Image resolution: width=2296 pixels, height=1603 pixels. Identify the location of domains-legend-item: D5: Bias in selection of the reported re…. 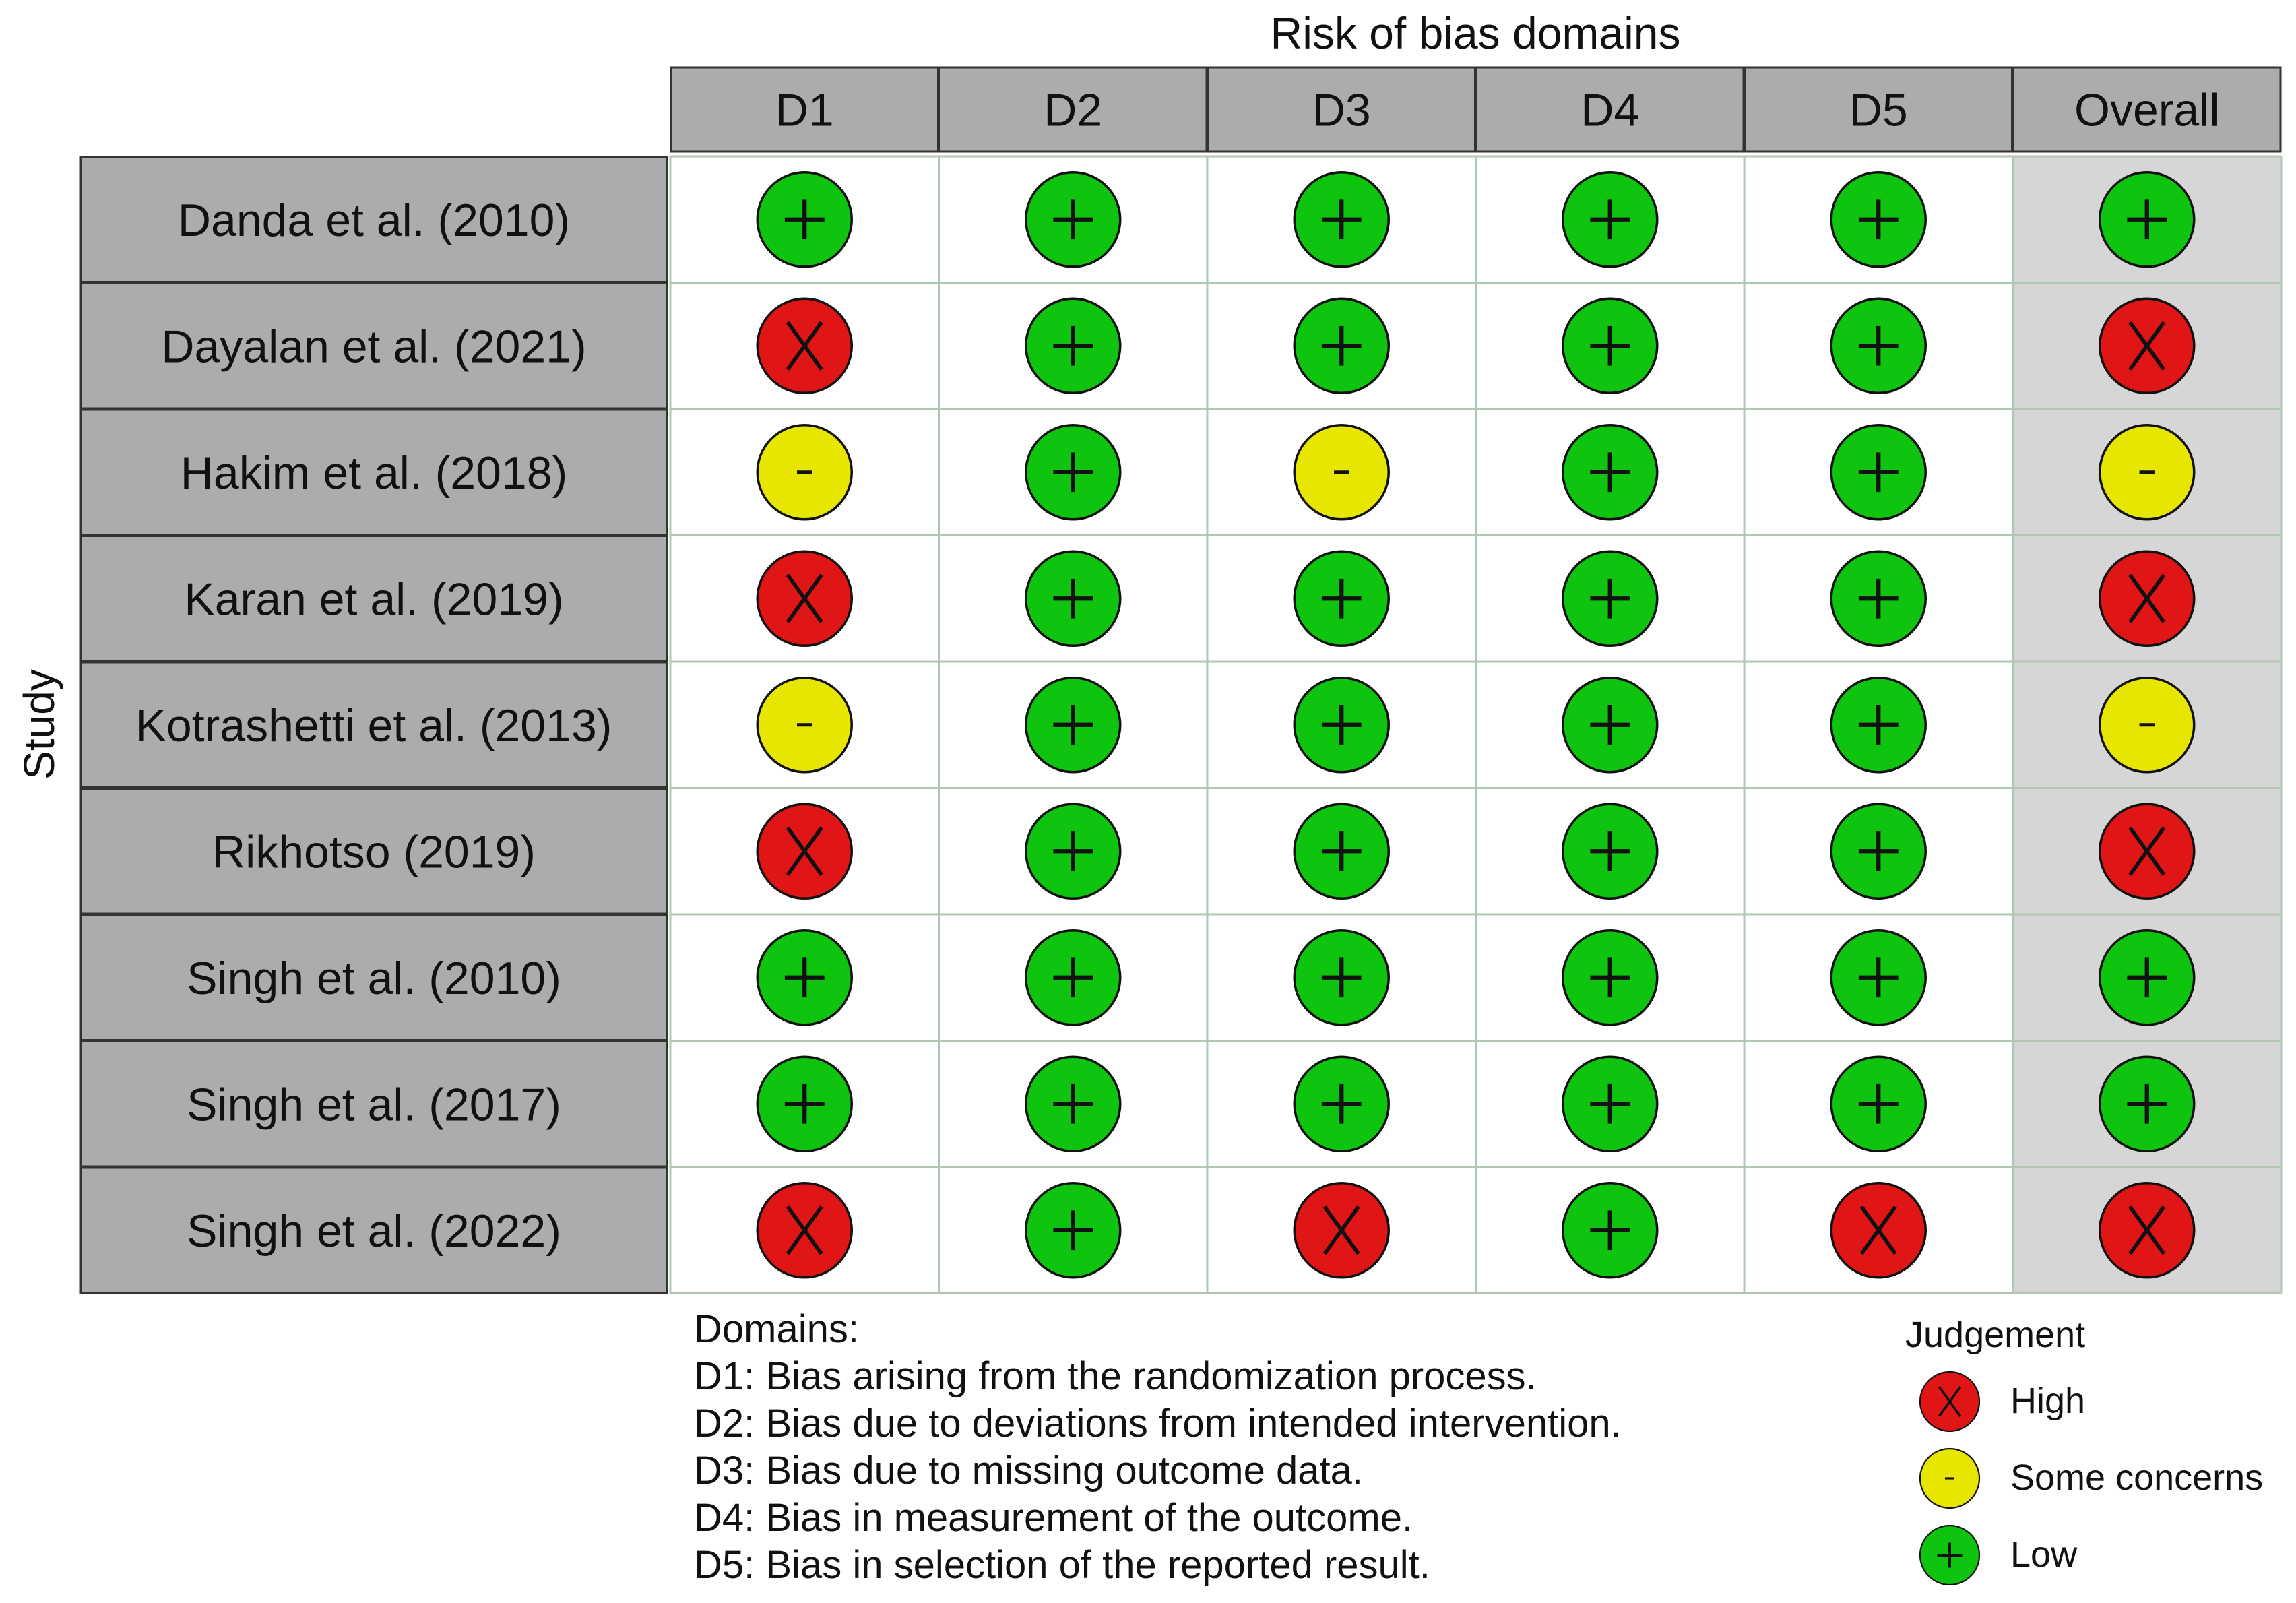
(1062, 1565).